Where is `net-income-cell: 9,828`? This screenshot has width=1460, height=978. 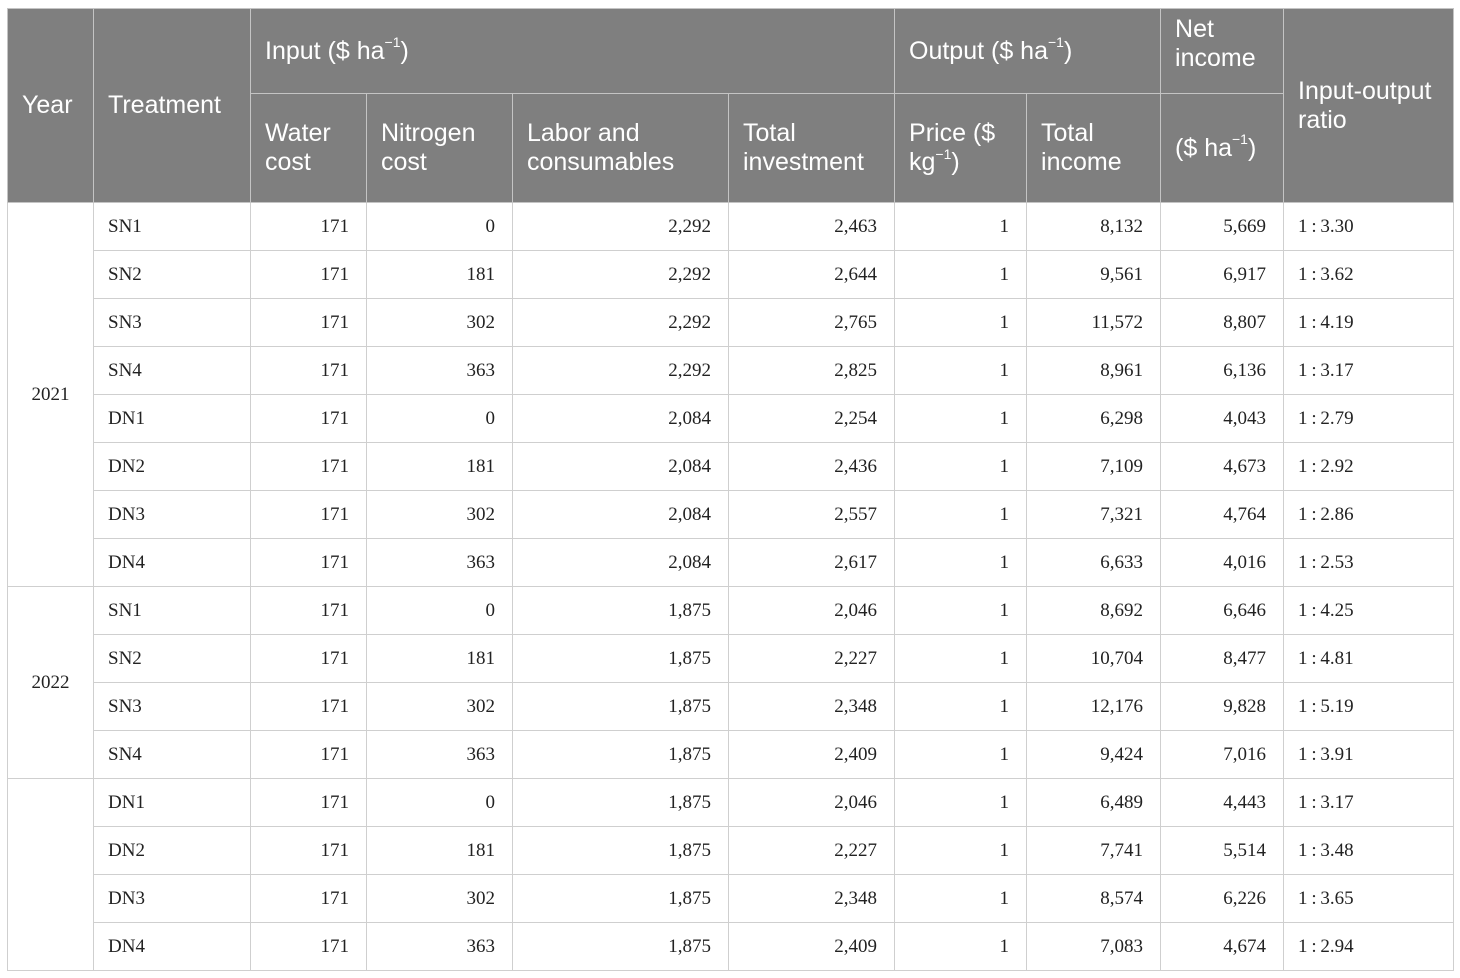
net-income-cell: 9,828 is located at coordinates (1222, 706).